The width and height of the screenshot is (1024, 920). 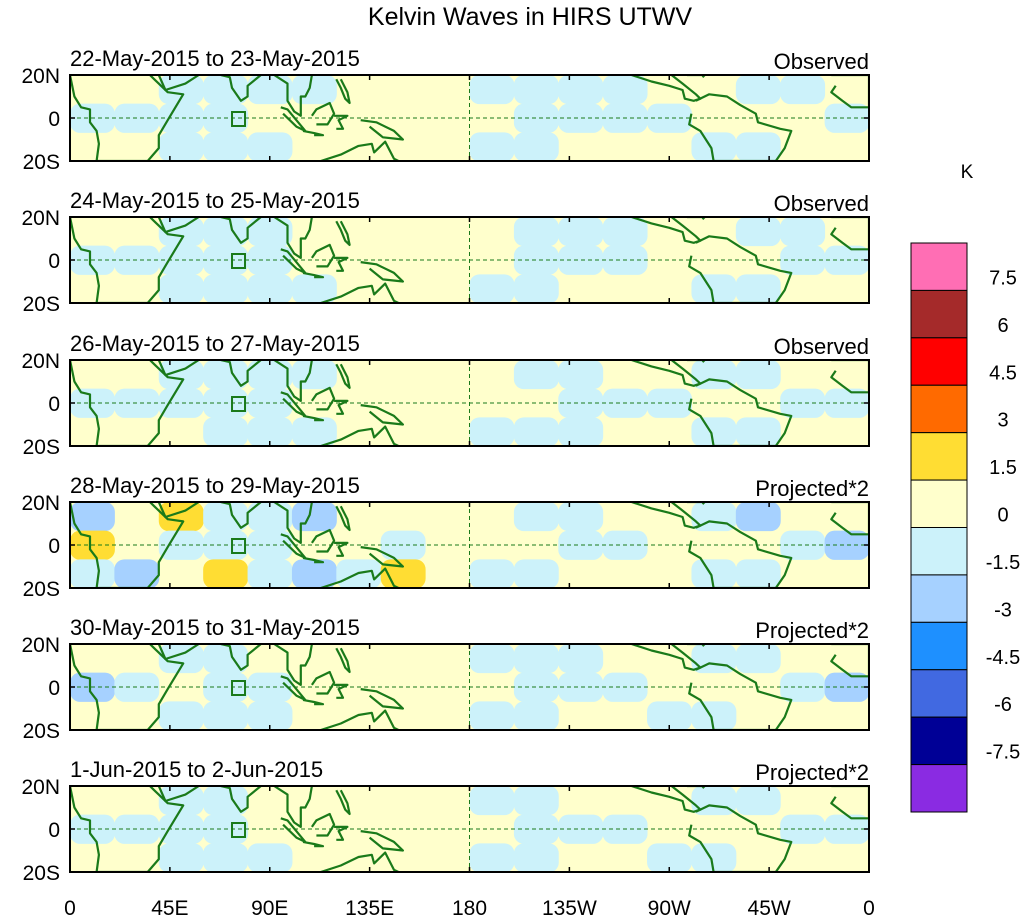 I want to click on colorbar-level-label: -1.5, so click(x=1003, y=563).